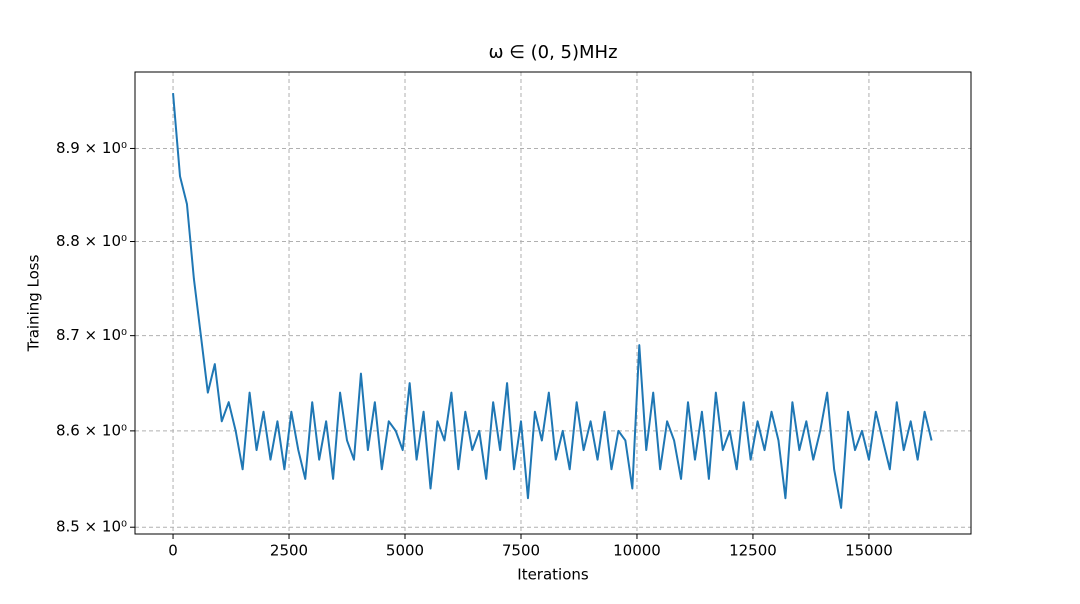 The image size is (1080, 604). I want to click on y-tick-label: 8.9 × 10⁰, so click(91, 148).